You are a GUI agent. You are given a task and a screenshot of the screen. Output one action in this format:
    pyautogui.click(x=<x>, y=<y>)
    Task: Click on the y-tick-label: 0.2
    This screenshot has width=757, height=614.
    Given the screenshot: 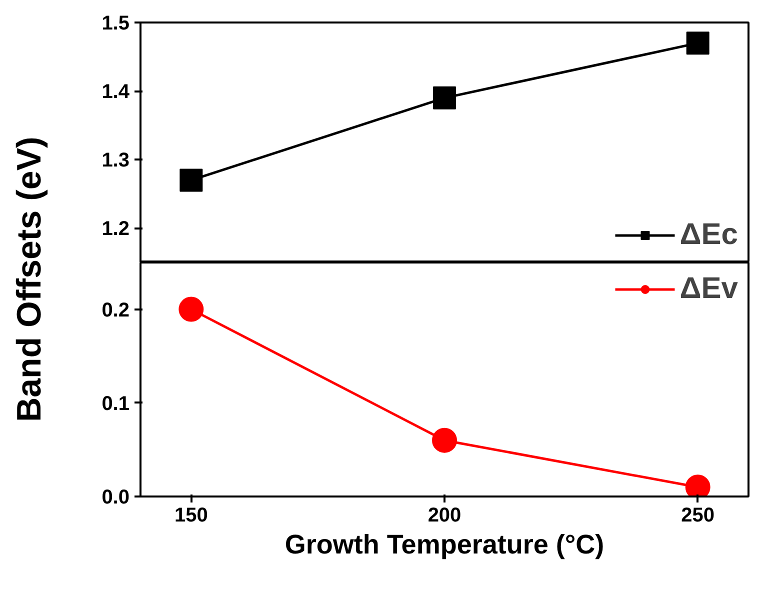 What is the action you would take?
    pyautogui.click(x=116, y=310)
    